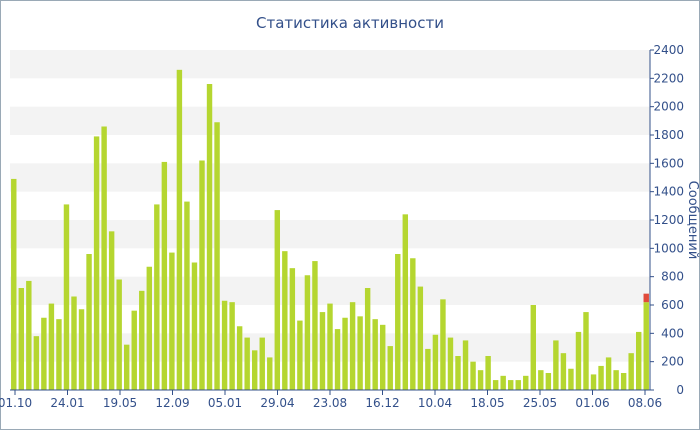 Image resolution: width=700 pixels, height=430 pixels. What do you see at coordinates (645, 403) in the screenshot?
I see `x-tick-label: 08.06` at bounding box center [645, 403].